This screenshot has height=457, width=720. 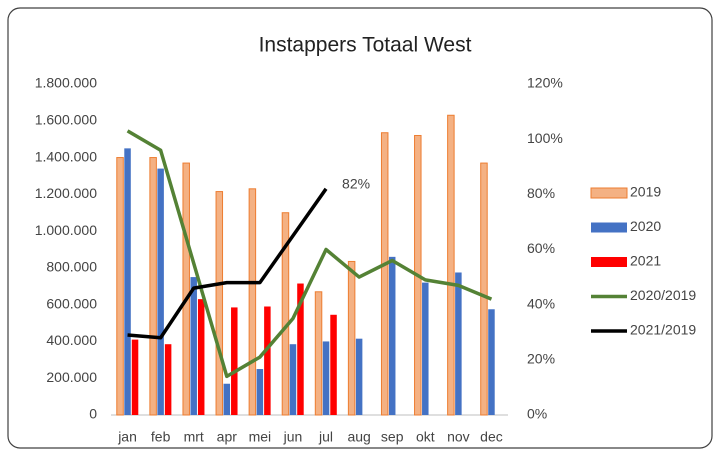 What do you see at coordinates (325, 437) in the screenshot?
I see `x-tick-label: jul` at bounding box center [325, 437].